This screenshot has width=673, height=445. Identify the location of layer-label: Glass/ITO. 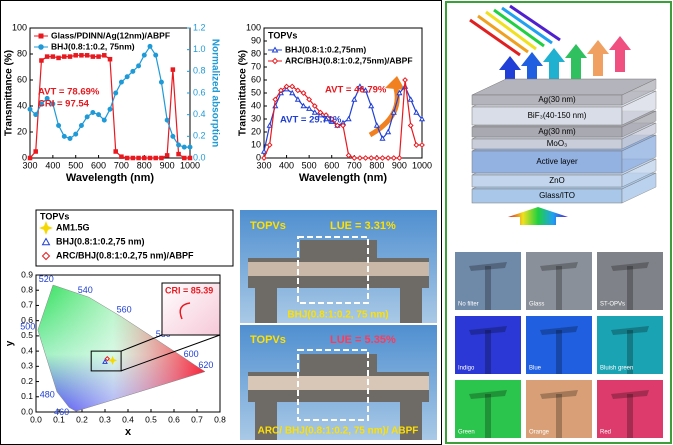
(557, 195).